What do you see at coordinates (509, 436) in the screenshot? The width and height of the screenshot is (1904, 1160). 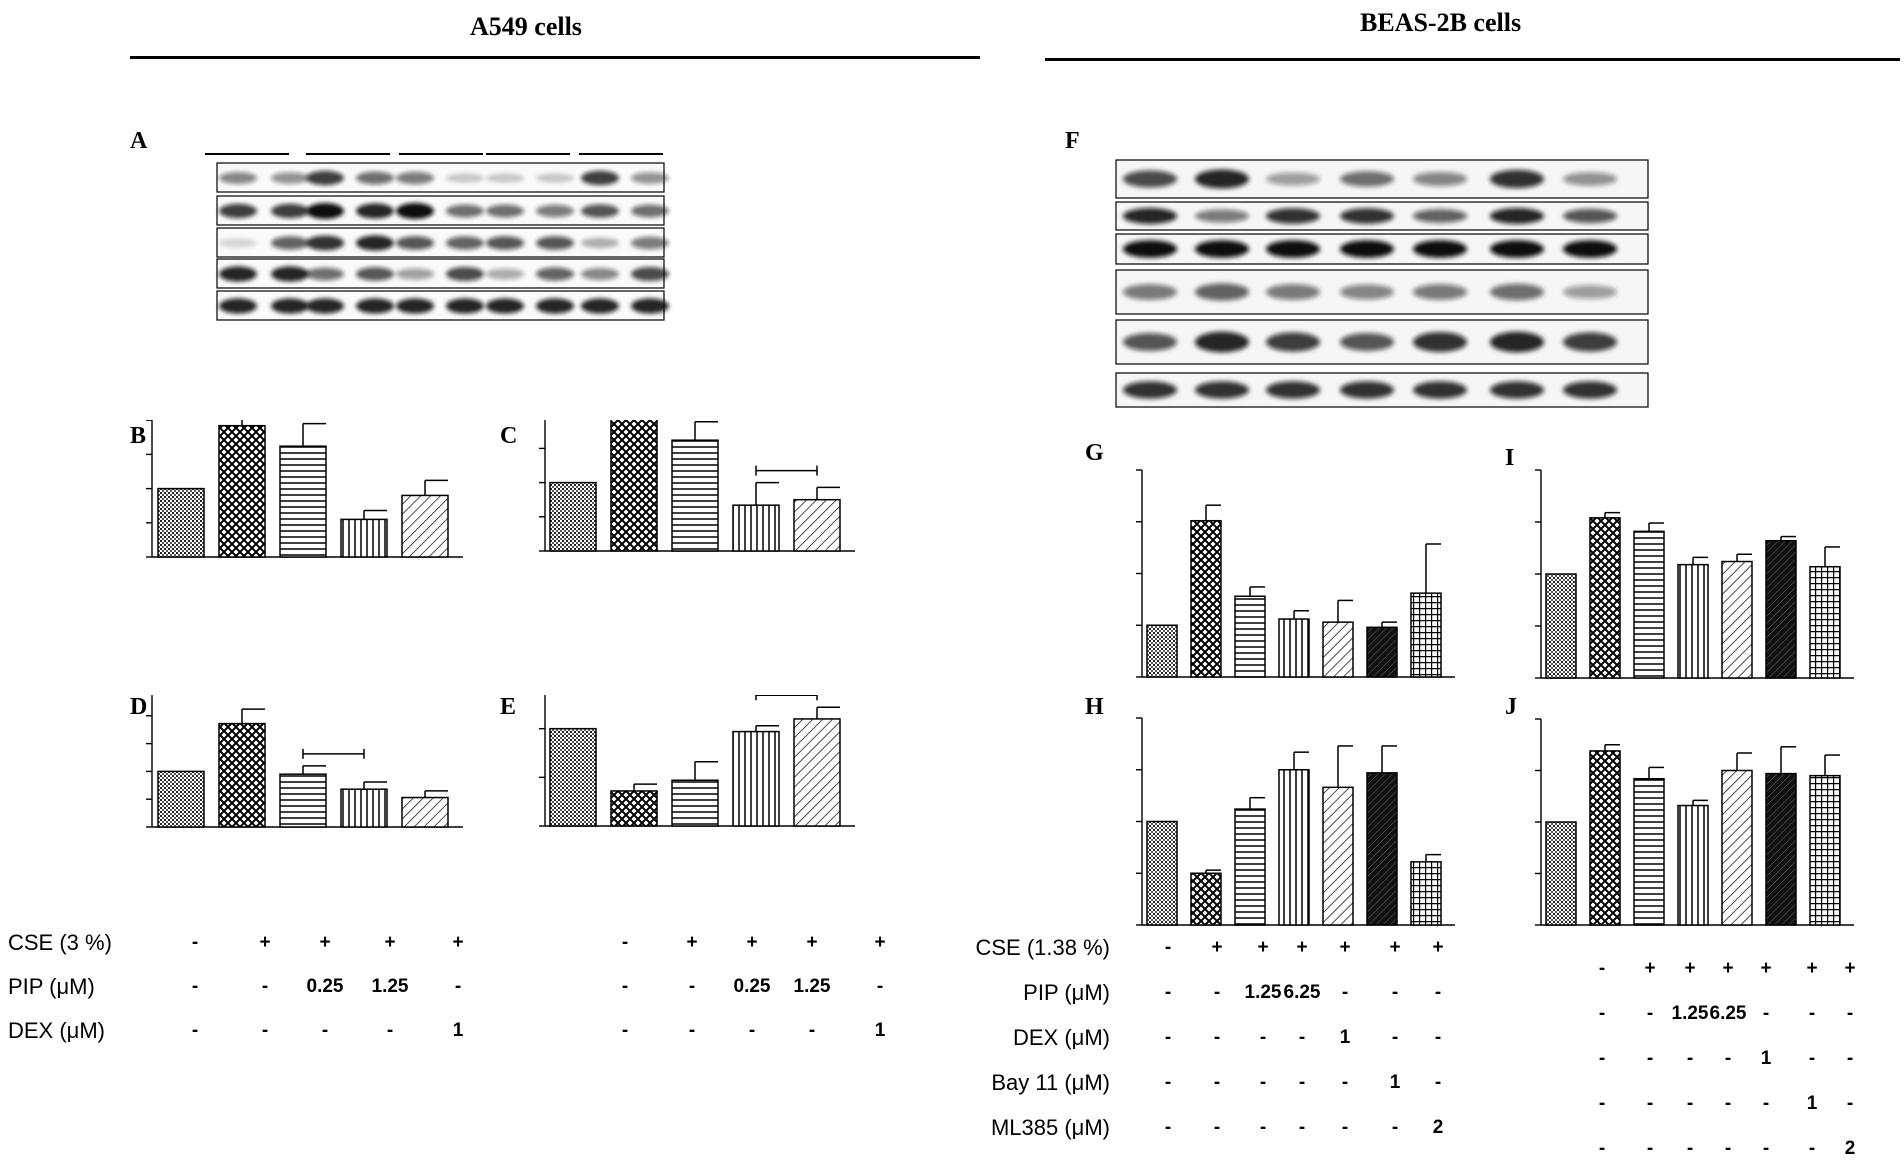 I see `panel-label-c: C` at bounding box center [509, 436].